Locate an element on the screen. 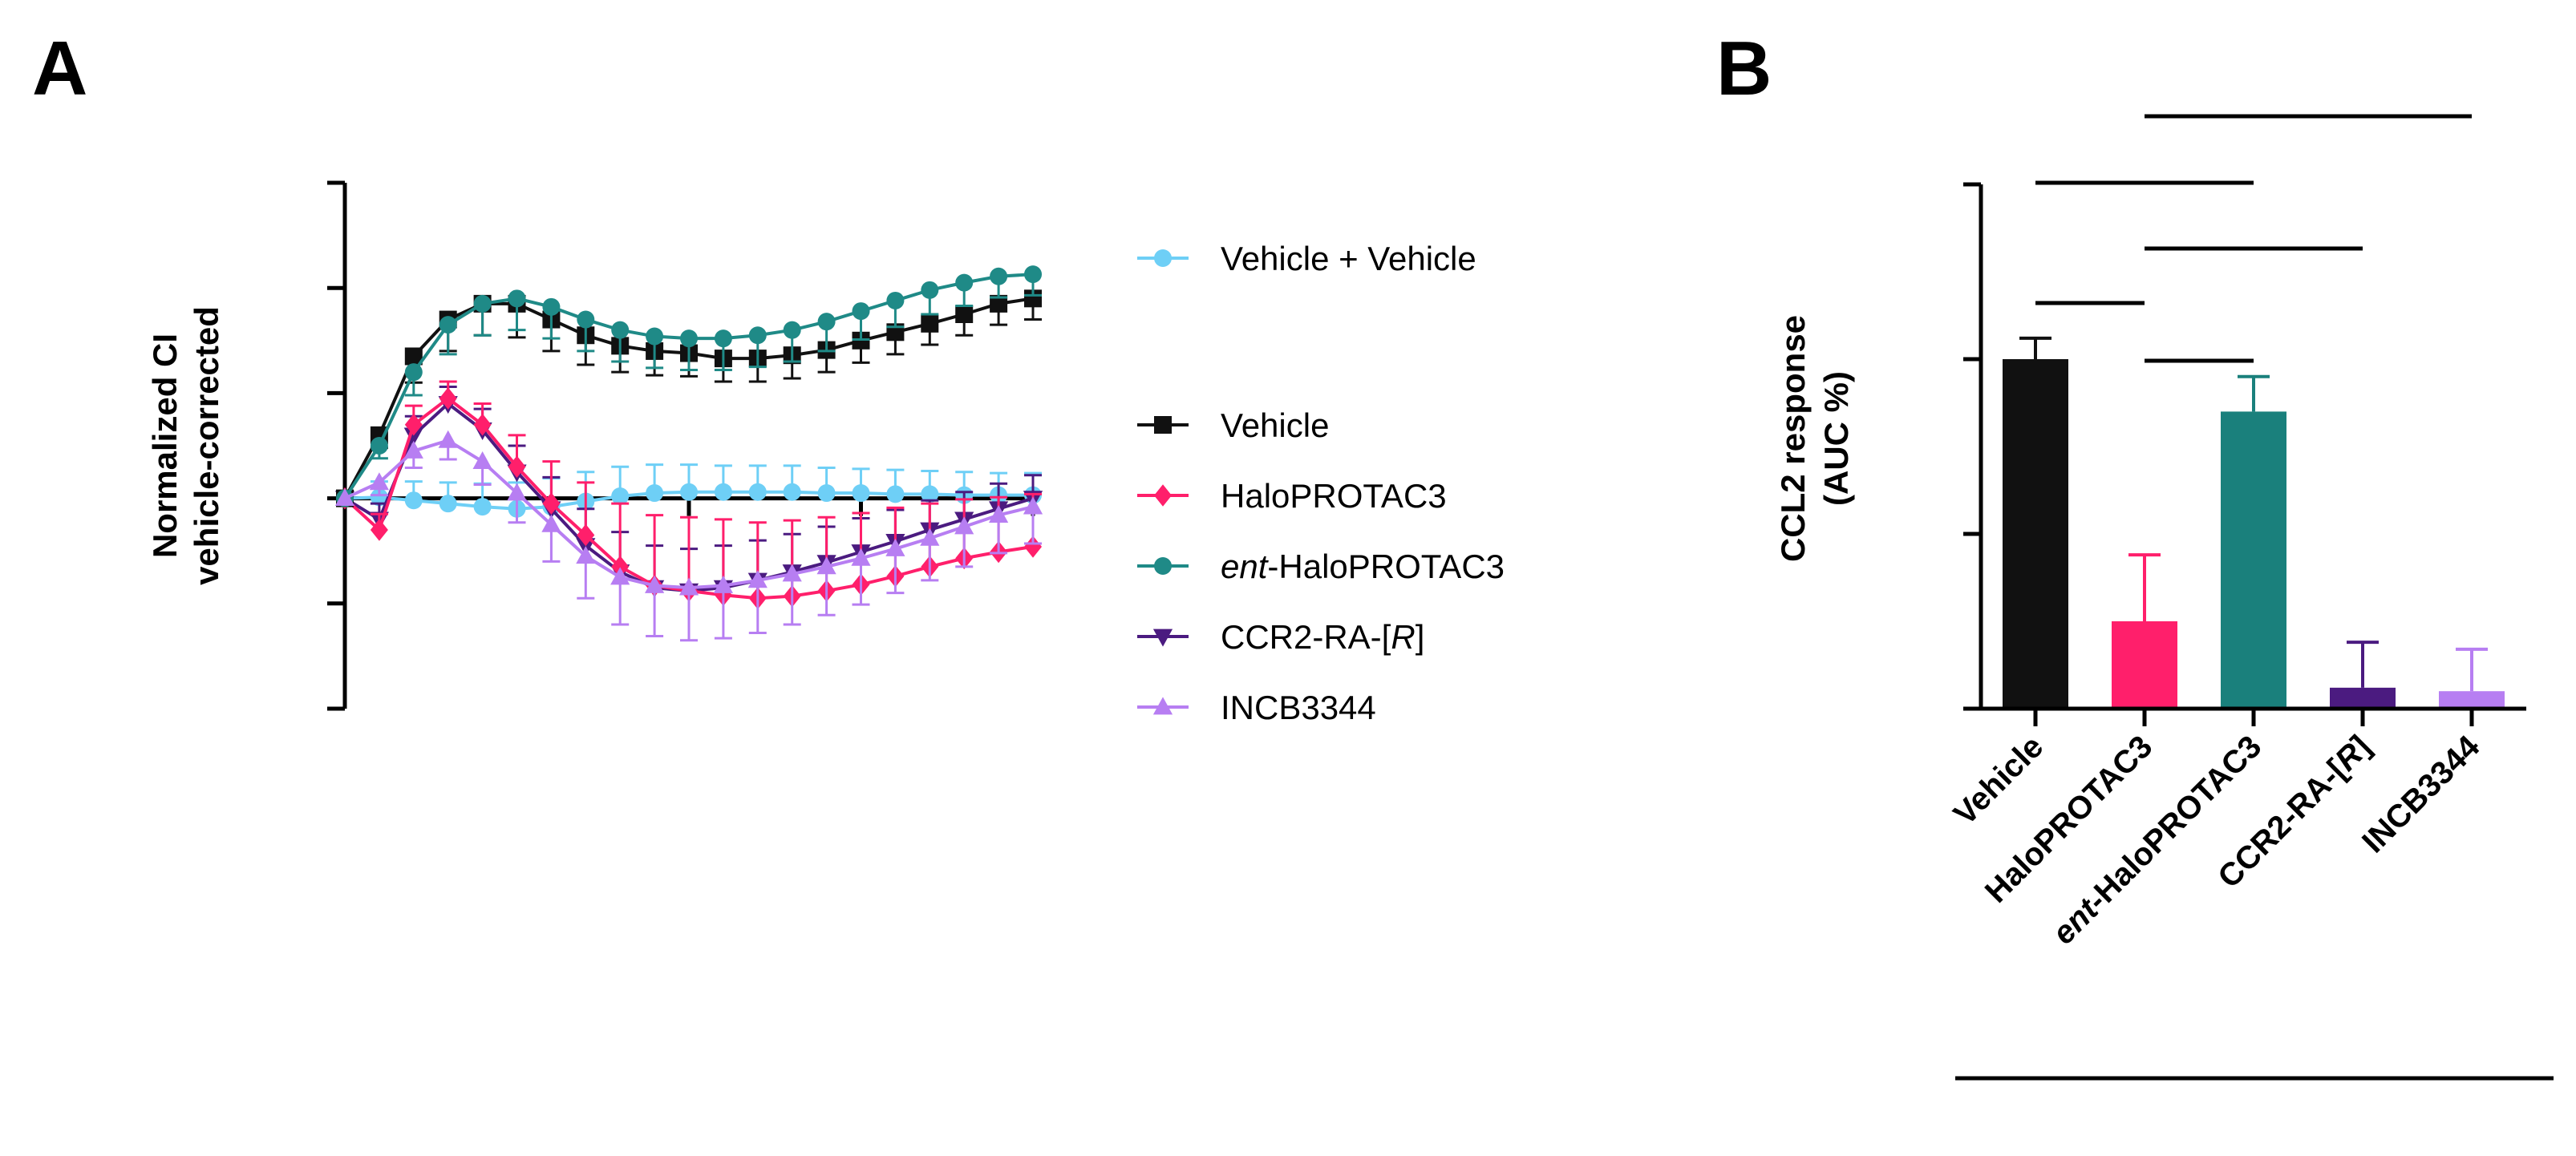 This screenshot has width=2576, height=1156. y-axis-title-line: Normalized CI is located at coordinates (165, 445).